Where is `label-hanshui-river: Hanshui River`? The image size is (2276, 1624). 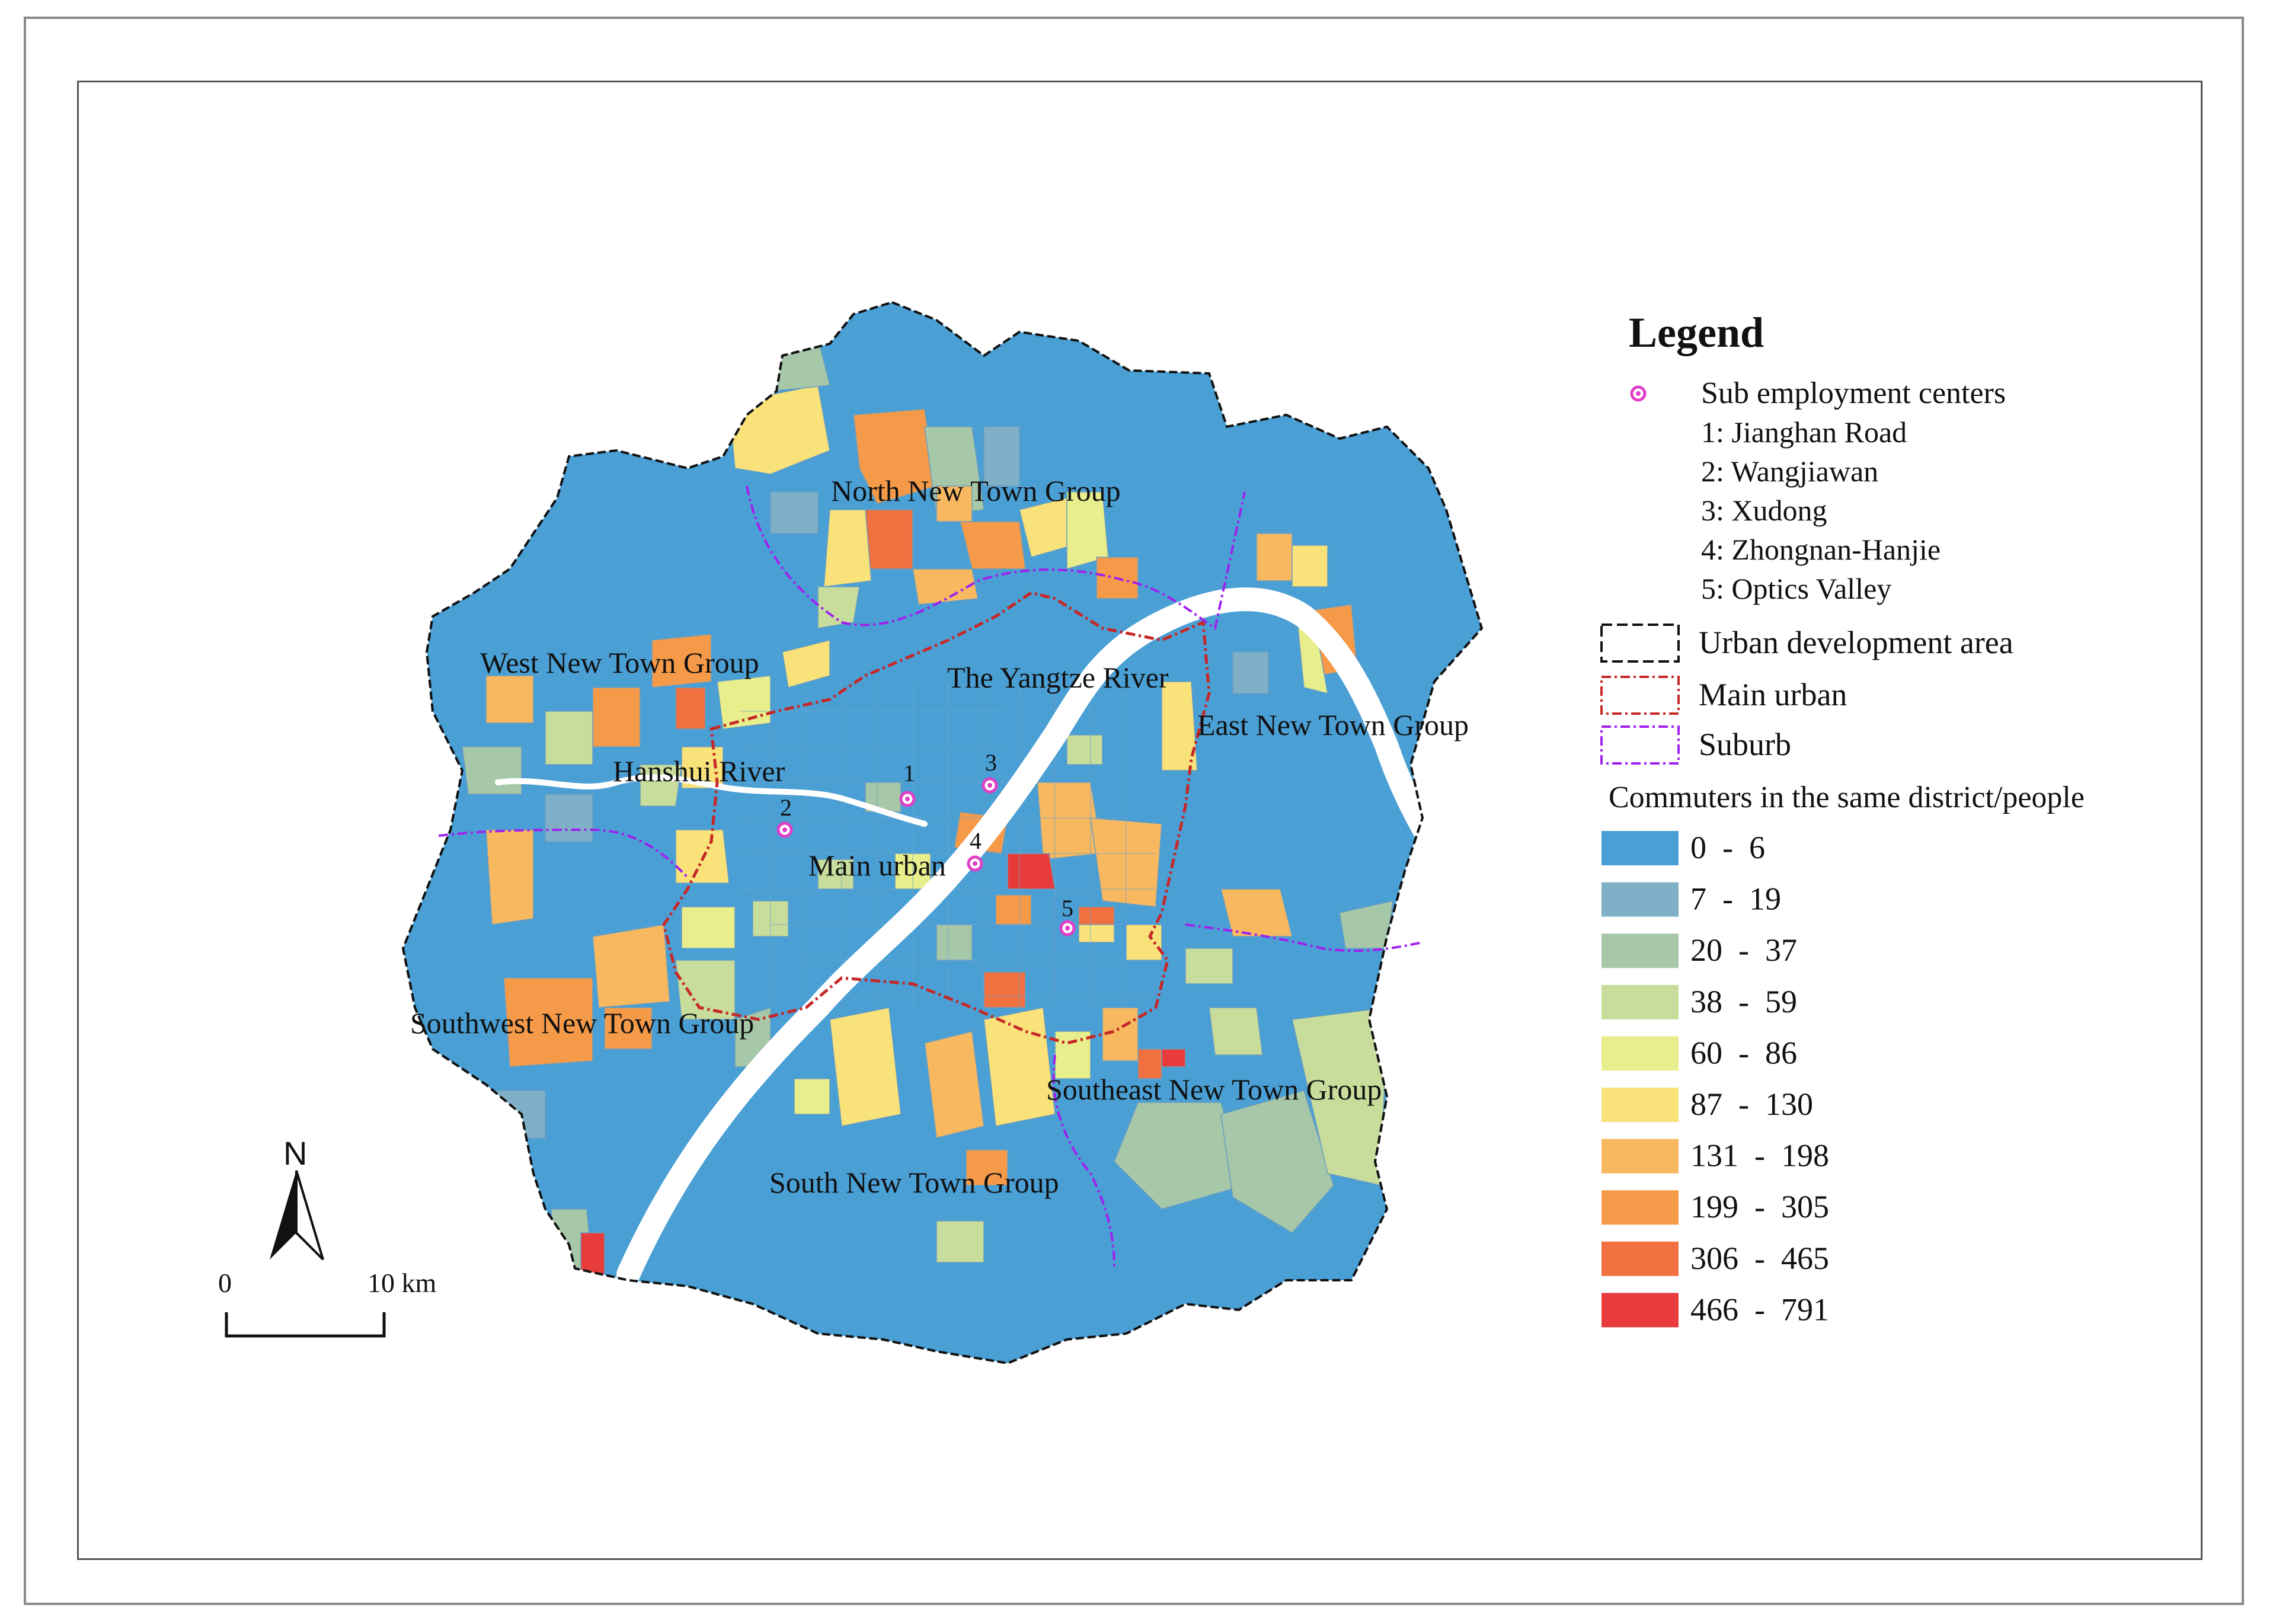 label-hanshui-river: Hanshui River is located at coordinates (699, 771).